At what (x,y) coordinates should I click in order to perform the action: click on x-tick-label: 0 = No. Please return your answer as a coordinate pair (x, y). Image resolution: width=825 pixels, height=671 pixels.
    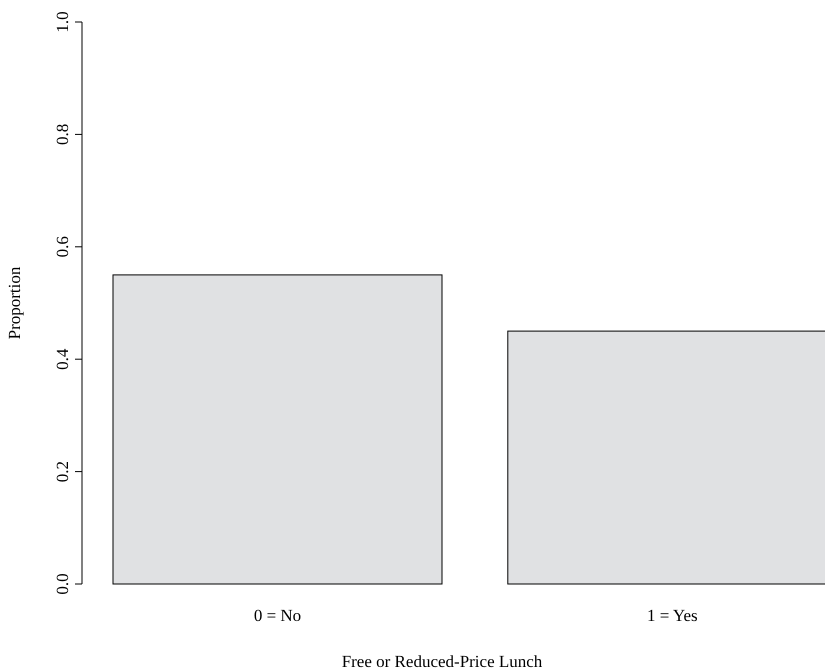
    Looking at the image, I should click on (278, 615).